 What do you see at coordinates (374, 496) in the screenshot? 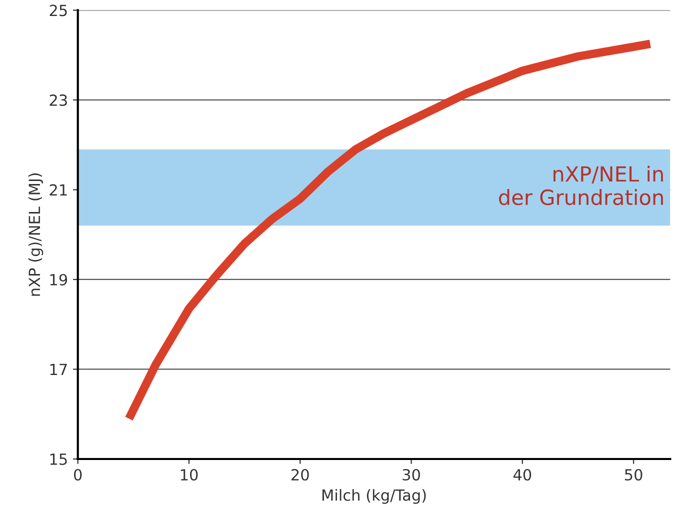
I see `x-axis-title: Milch (kg/Tag)` at bounding box center [374, 496].